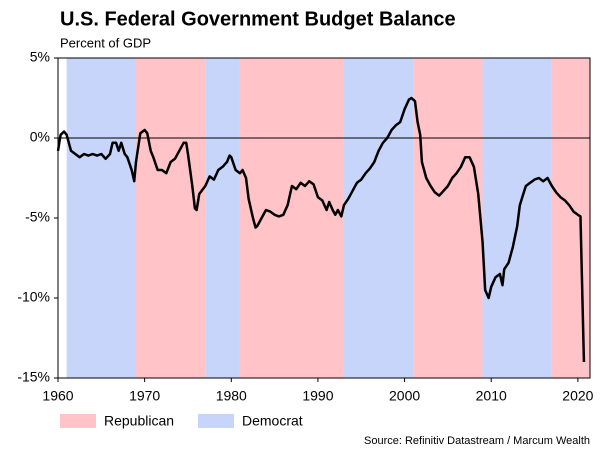 This screenshot has height=450, width=600. I want to click on y-tick-label: -5%, so click(37, 217).